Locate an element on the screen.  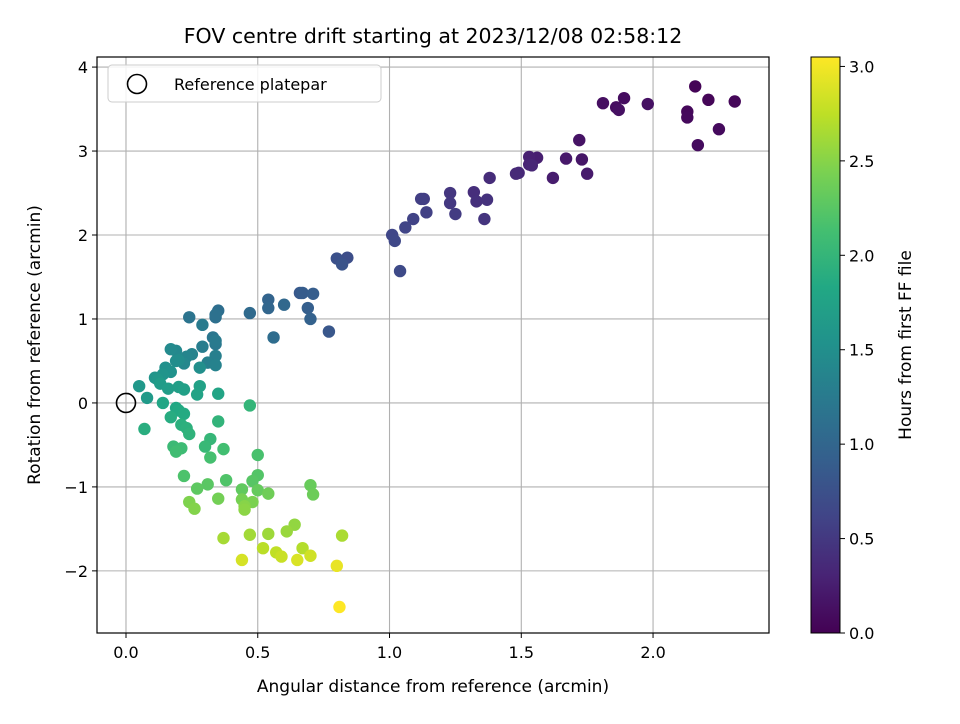
x-tick-label: 0.0 is located at coordinates (125, 652).